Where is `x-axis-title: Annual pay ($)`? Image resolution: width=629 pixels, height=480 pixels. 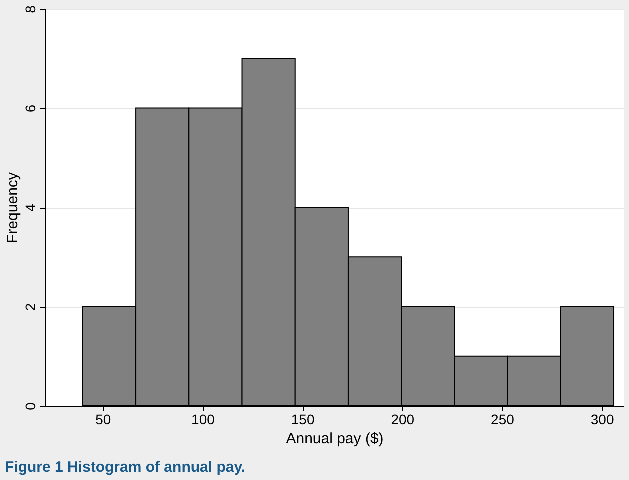
x-axis-title: Annual pay ($) is located at coordinates (335, 439).